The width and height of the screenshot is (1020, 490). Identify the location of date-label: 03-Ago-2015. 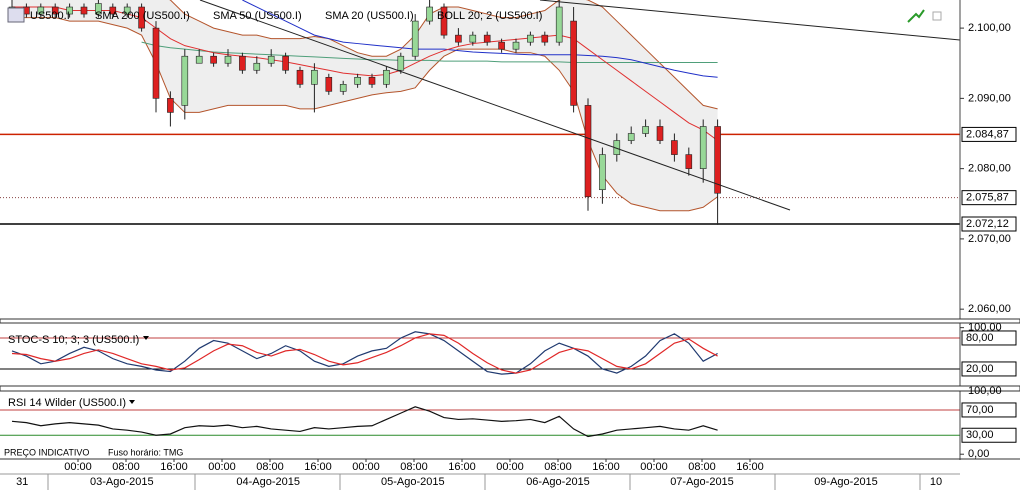
(122, 482).